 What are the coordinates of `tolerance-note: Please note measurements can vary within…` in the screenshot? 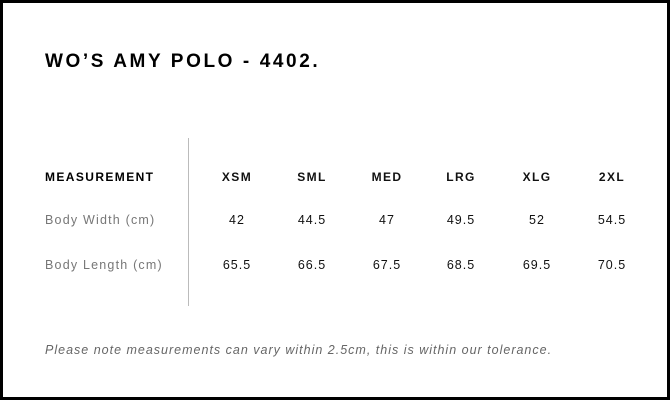 It's located at (299, 350).